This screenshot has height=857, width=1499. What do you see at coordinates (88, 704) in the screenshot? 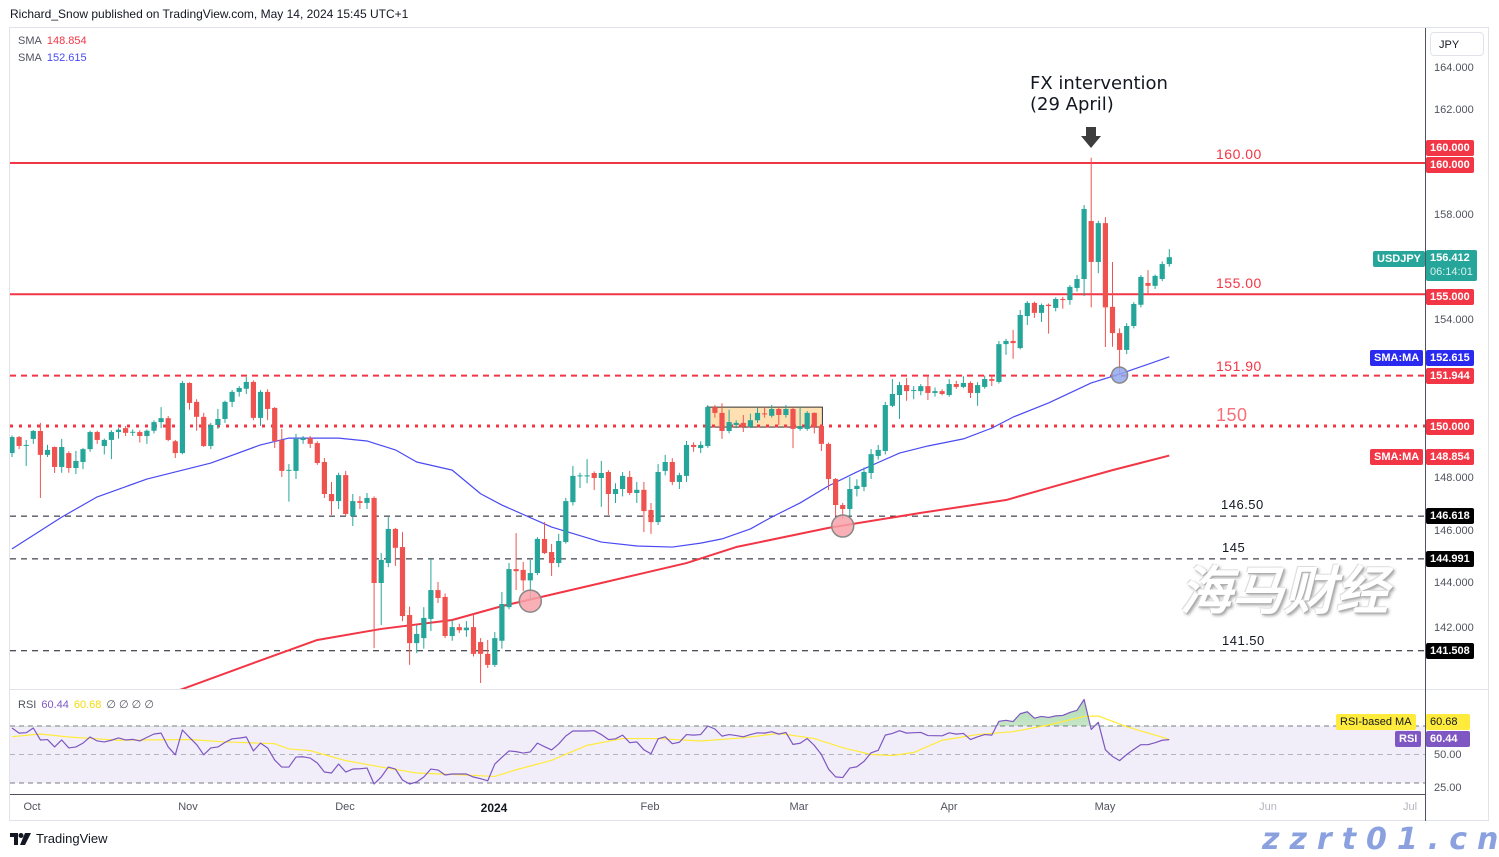
I see `legend-rsi: RSI 60.44 60.68 ∅ ∅ ∅ ∅` at bounding box center [88, 704].